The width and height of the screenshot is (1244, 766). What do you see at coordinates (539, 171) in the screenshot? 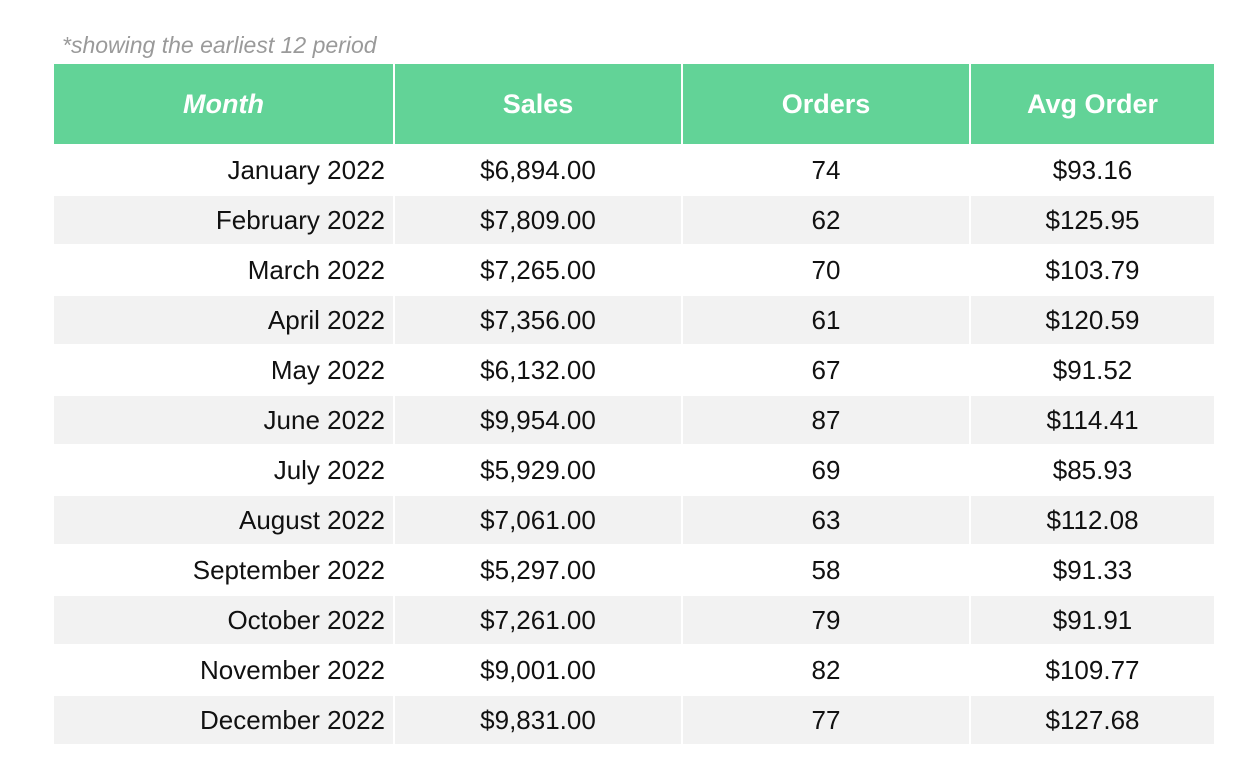
I see `sales-cell: $6,894.00` at bounding box center [539, 171].